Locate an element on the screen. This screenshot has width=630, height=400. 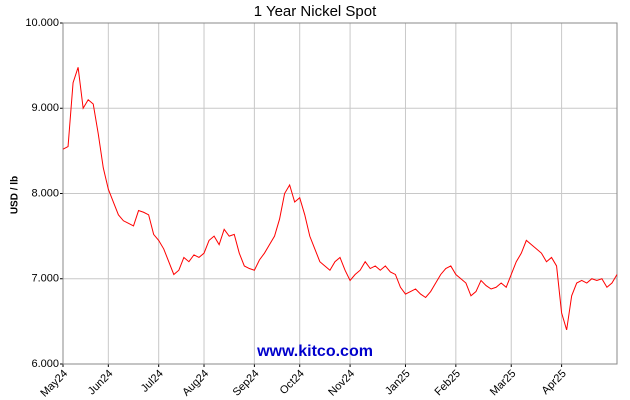
y-tick-label: 6.000 is located at coordinates (45, 364).